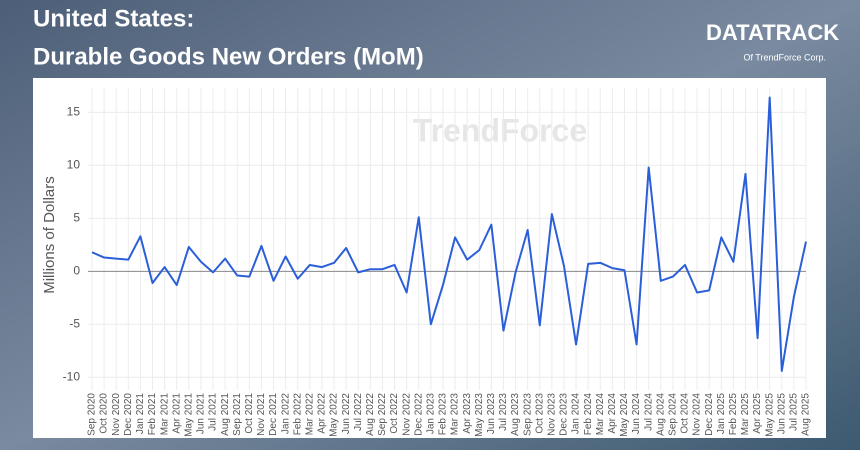 This screenshot has height=455, width=860. Describe the element at coordinates (74, 165) in the screenshot. I see `y-tick-label: 10` at that location.